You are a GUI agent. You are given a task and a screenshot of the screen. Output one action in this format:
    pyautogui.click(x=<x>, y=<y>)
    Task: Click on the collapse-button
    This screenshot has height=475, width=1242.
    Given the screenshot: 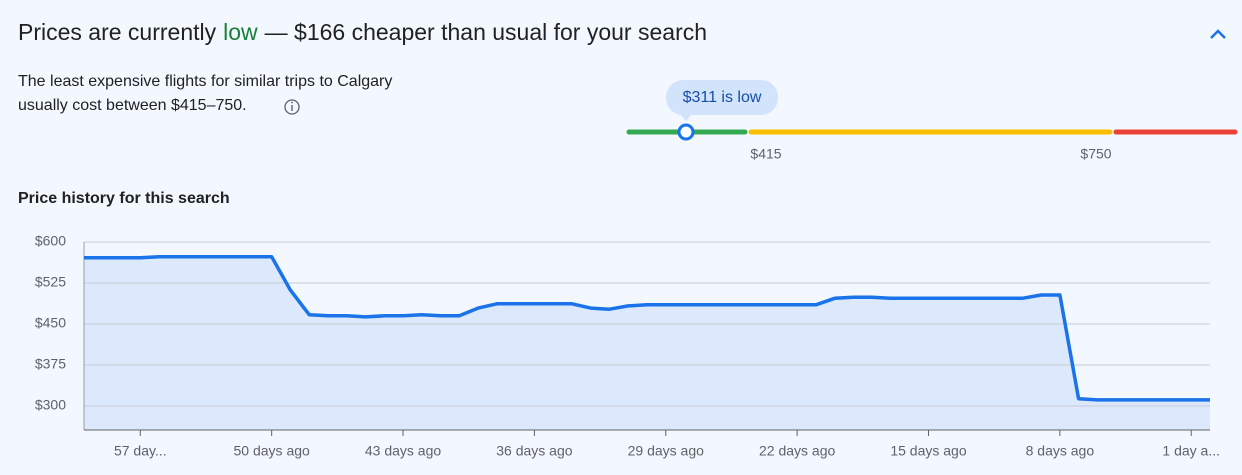 What is the action you would take?
    pyautogui.click(x=1218, y=34)
    